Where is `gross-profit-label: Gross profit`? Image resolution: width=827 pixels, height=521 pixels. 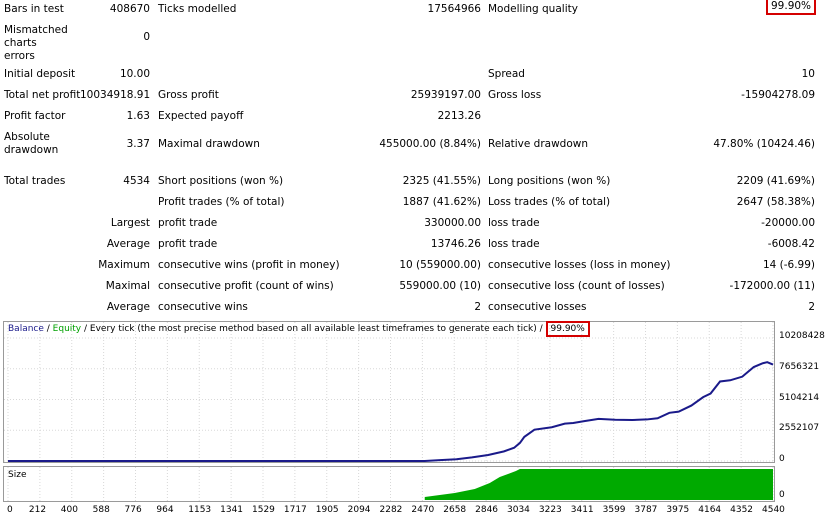 gross-profit-label: Gross profit is located at coordinates (188, 95).